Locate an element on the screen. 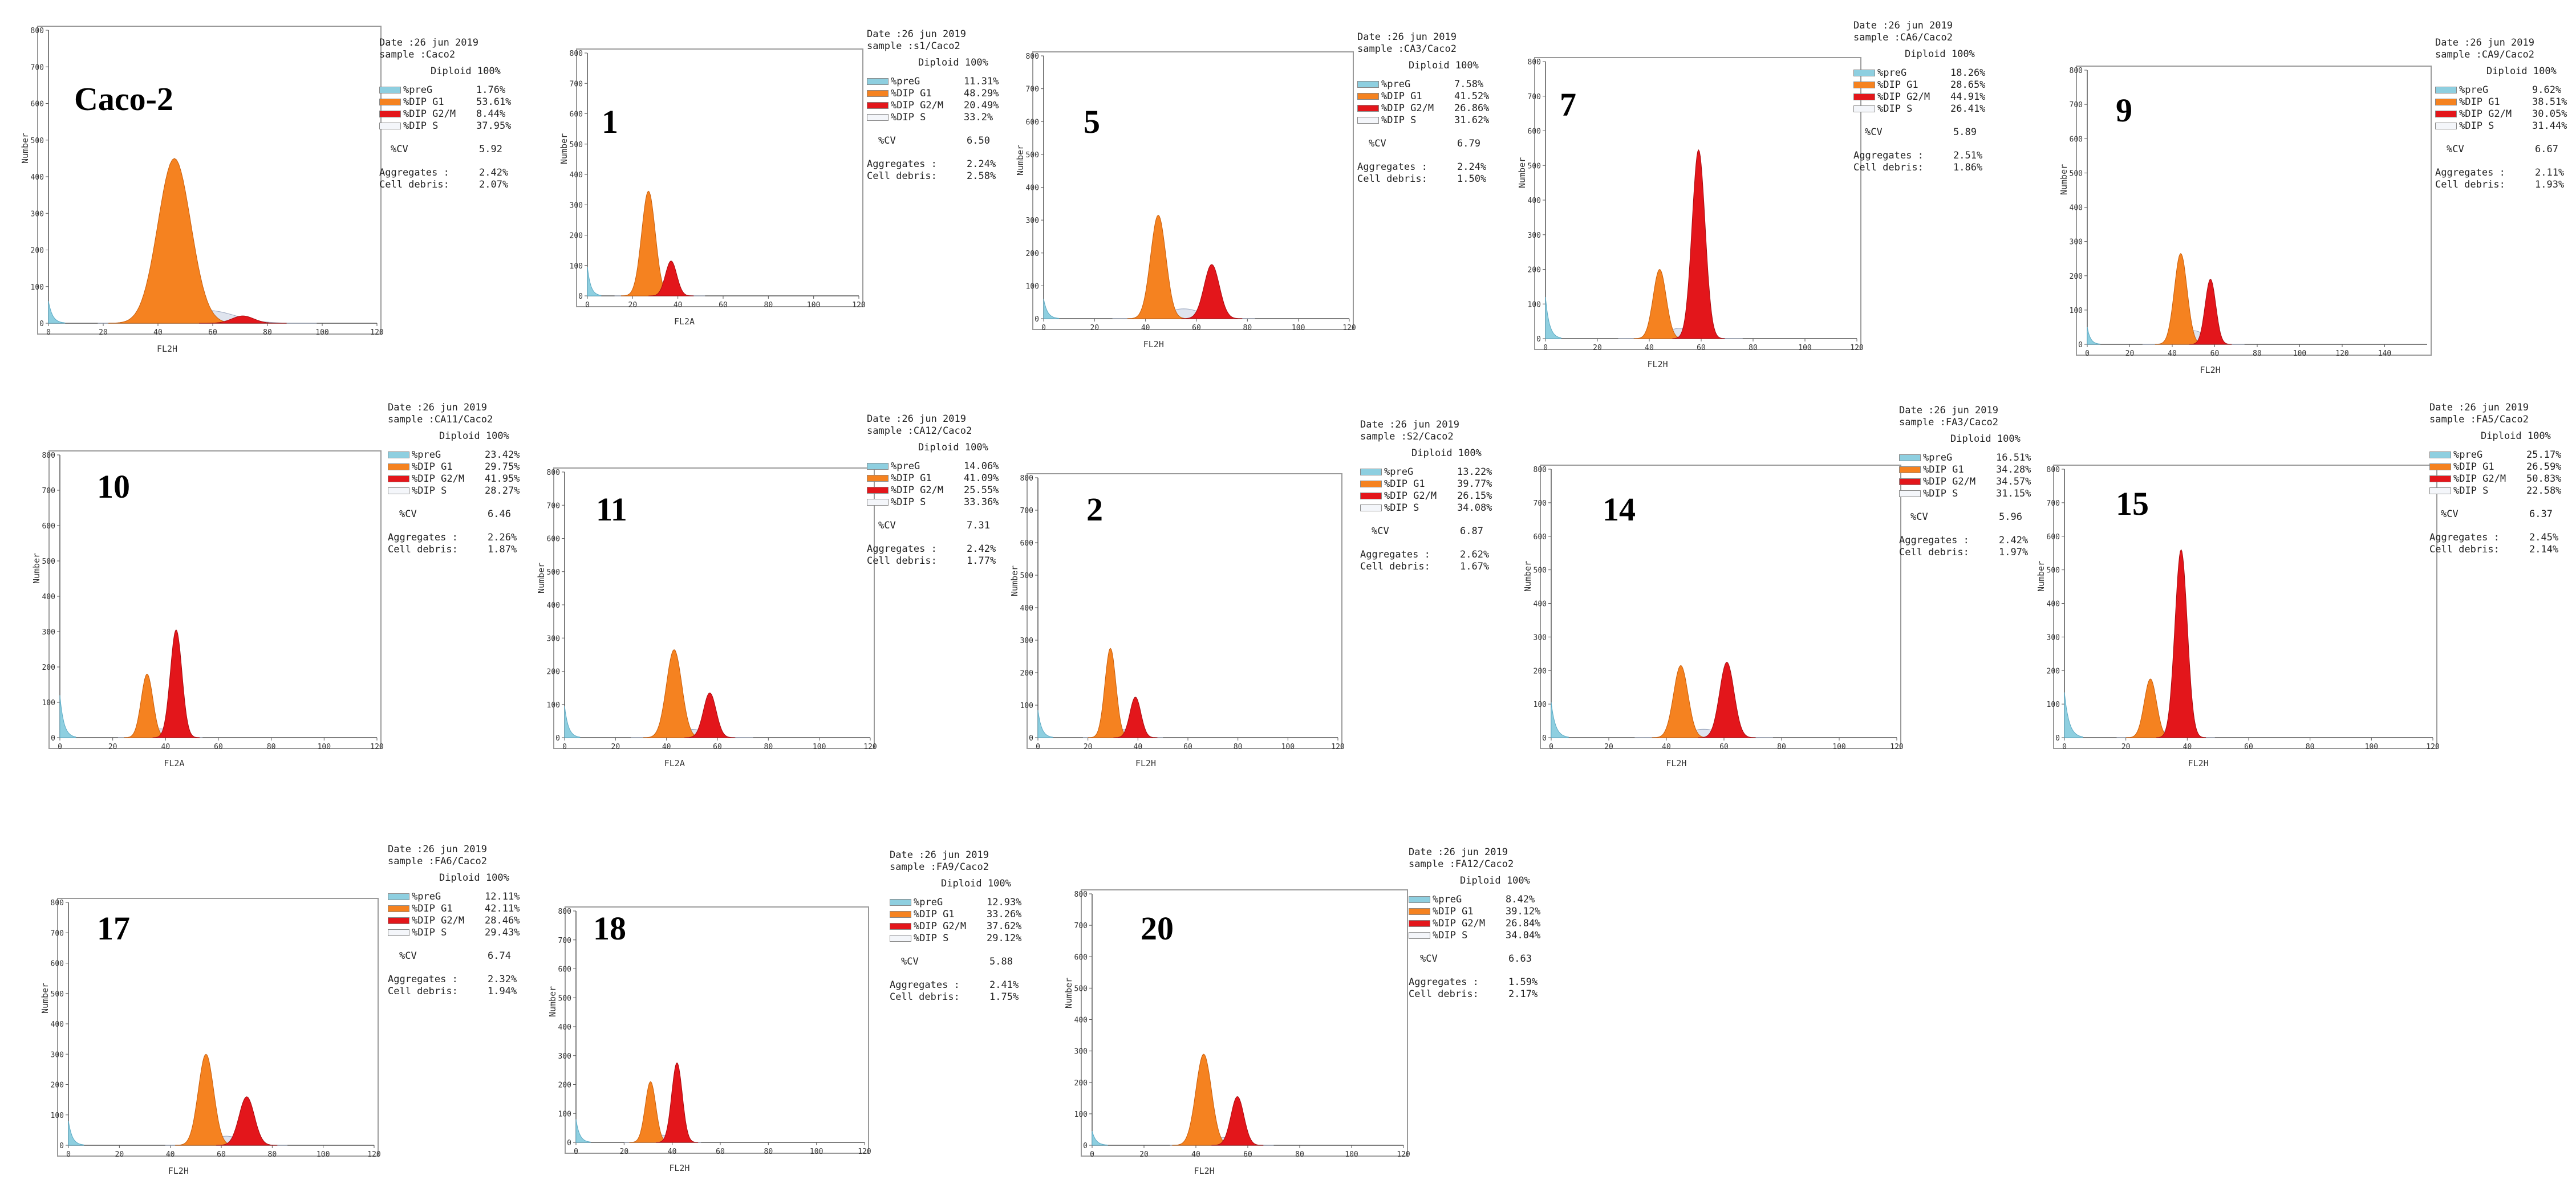 The height and width of the screenshot is (1192, 2576). legend-value: 8.42% is located at coordinates (1520, 899).